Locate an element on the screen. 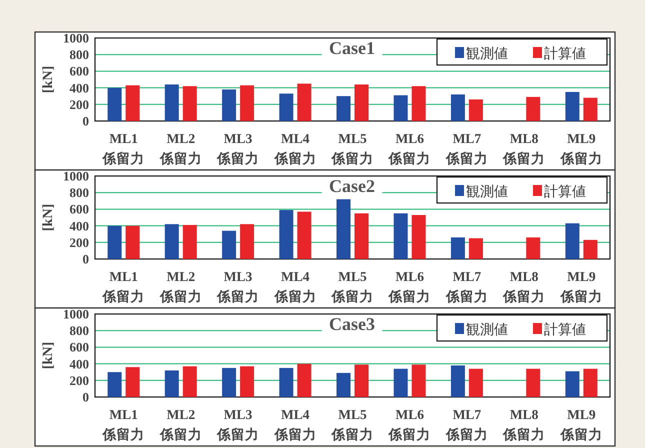 This screenshot has height=448, width=645. chart-title: Case2 is located at coordinates (352, 186).